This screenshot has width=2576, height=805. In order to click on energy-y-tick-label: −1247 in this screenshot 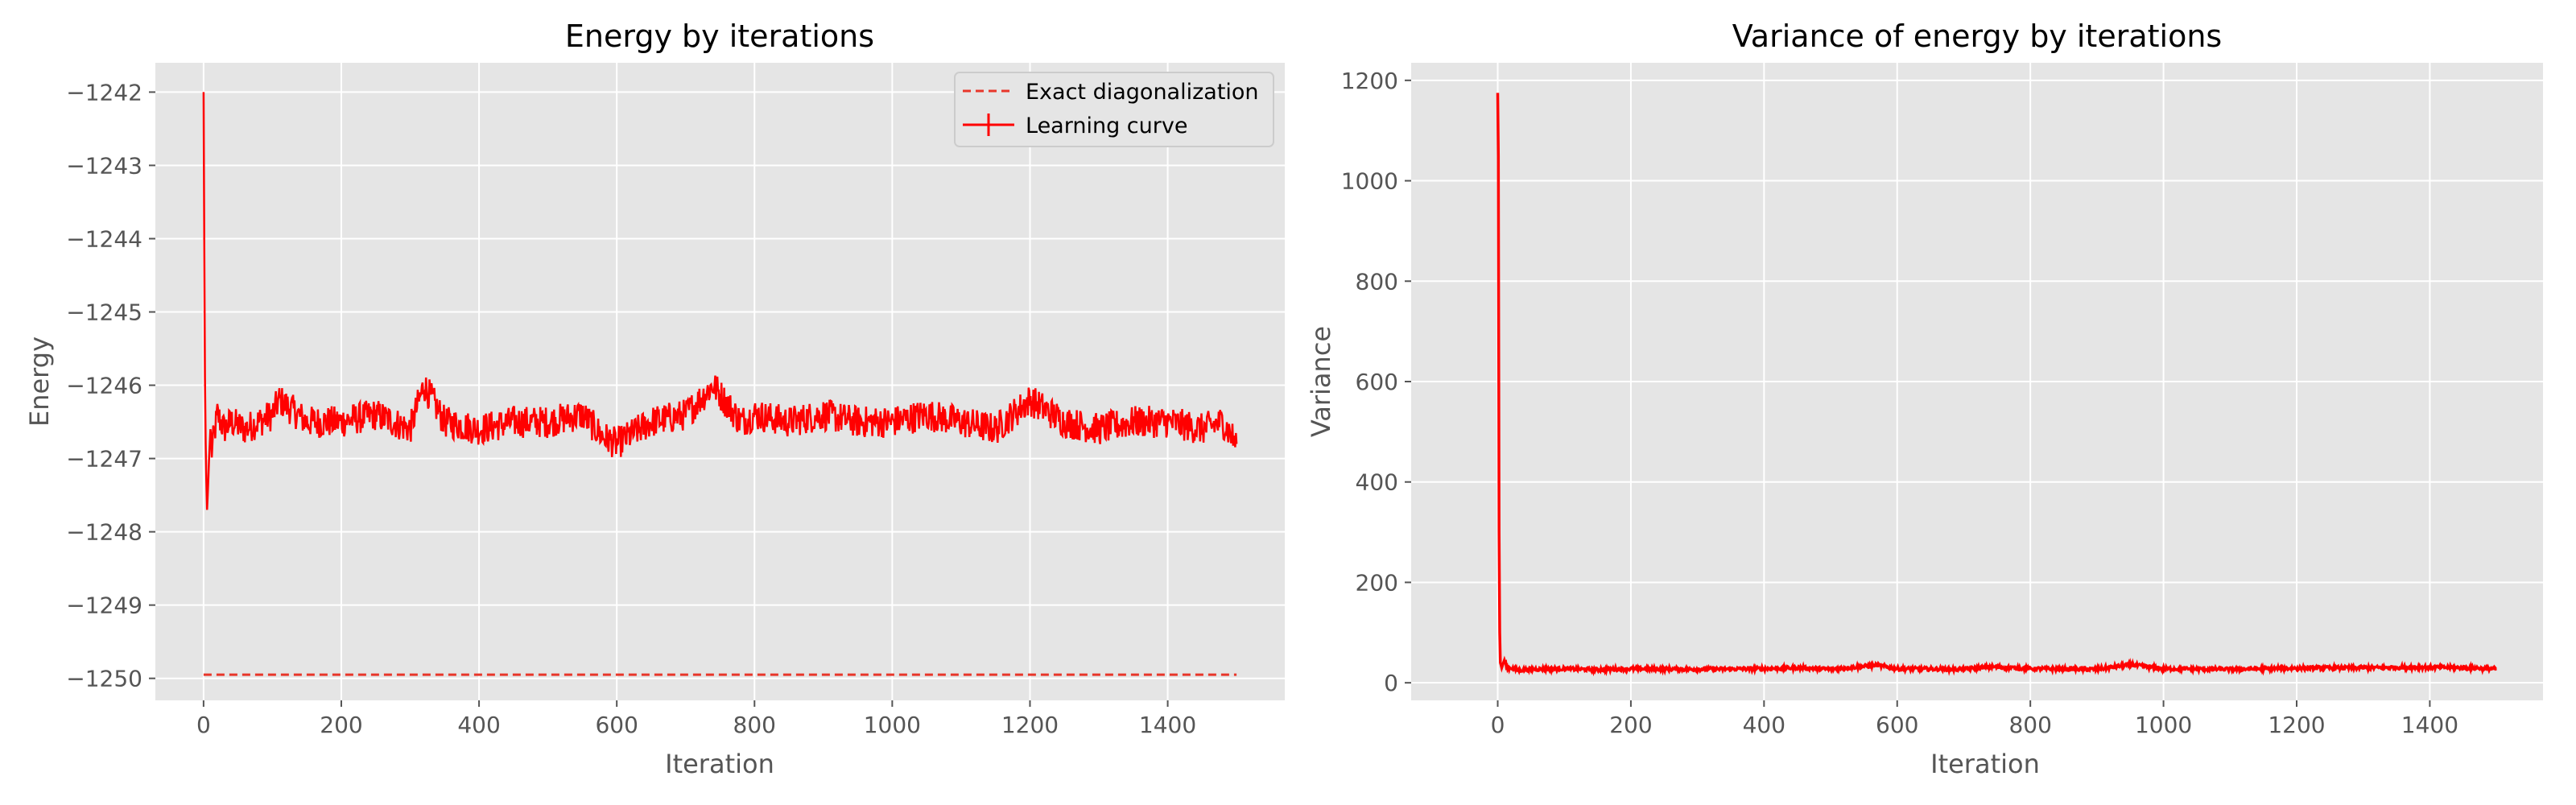, I will do `click(104, 459)`.